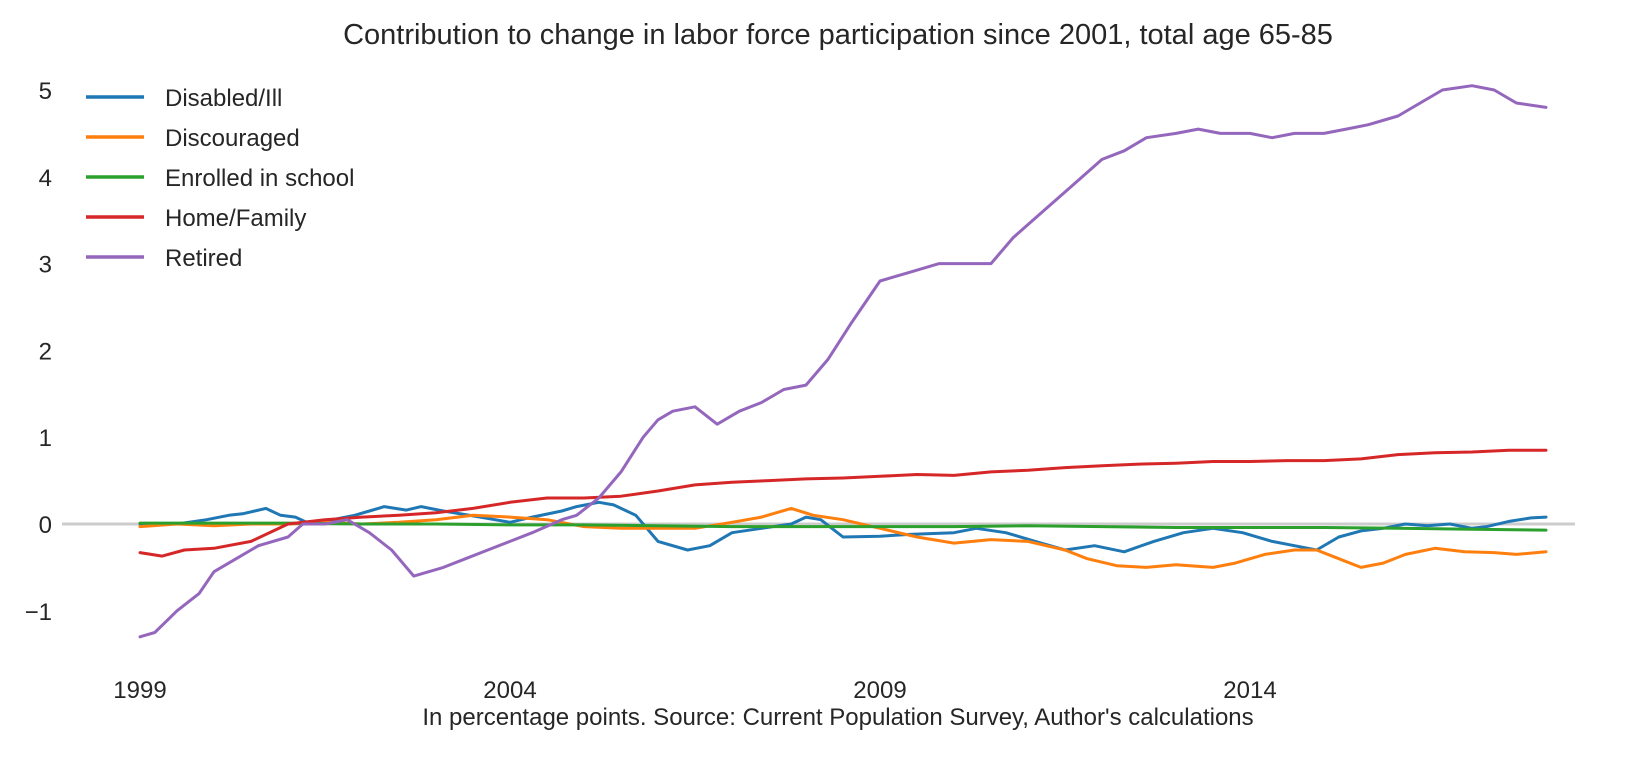  Describe the element at coordinates (203, 258) in the screenshot. I see `legend-label: Retired` at that location.